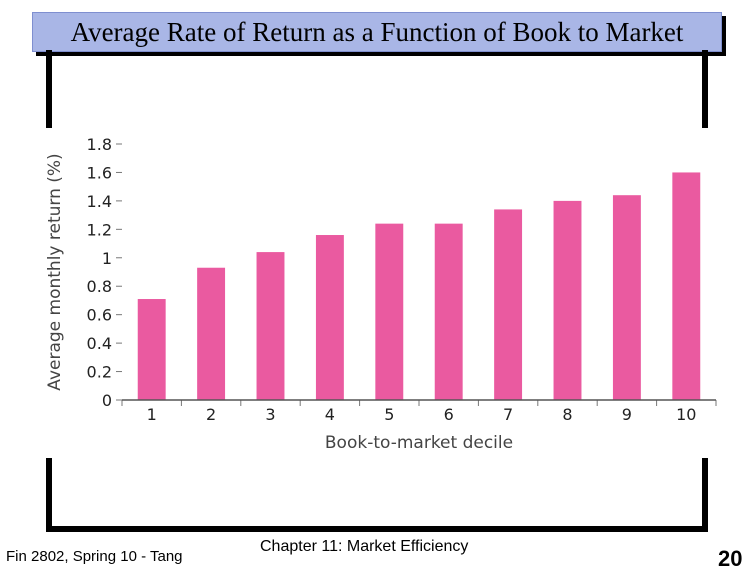 The image size is (756, 576). What do you see at coordinates (99, 172) in the screenshot?
I see `y-tick-label: 1.6` at bounding box center [99, 172].